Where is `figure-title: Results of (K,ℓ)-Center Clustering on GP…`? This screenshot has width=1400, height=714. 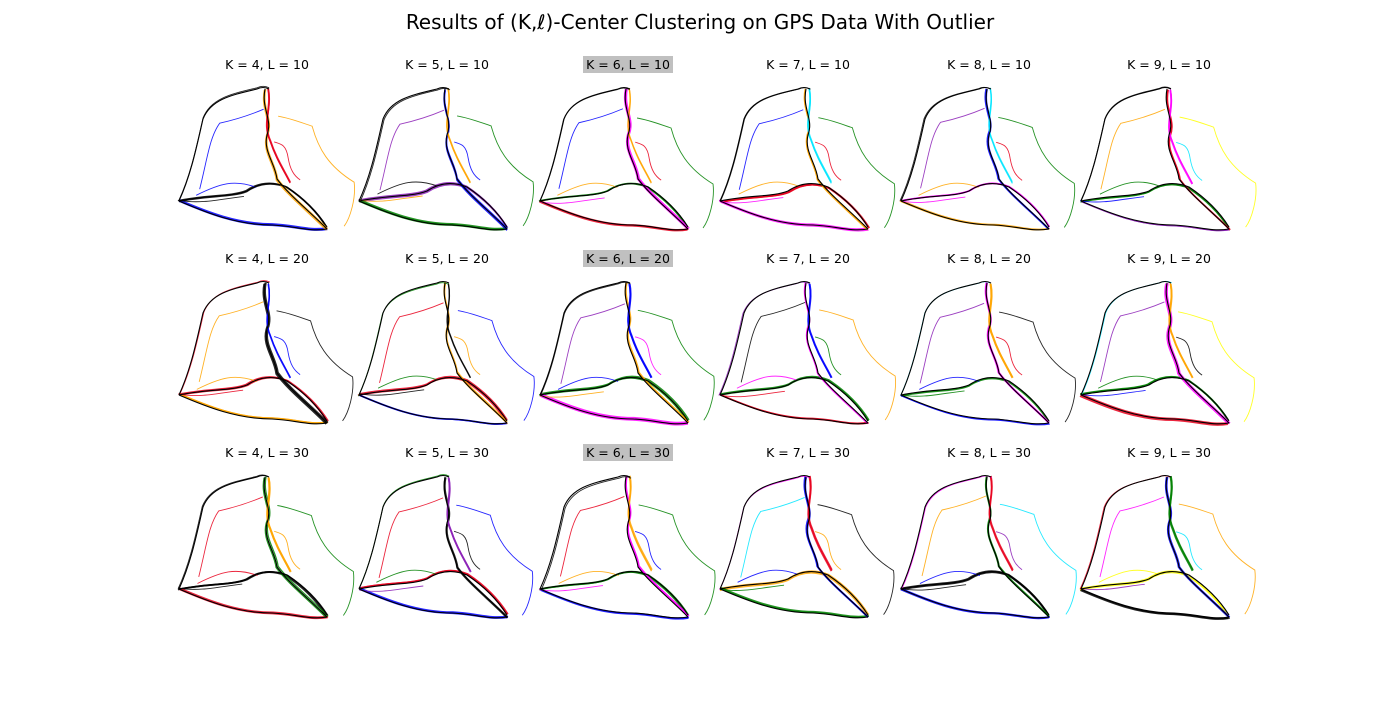
figure-title: Results of (K,ℓ)-Center Clustering on GP… is located at coordinates (700, 22).